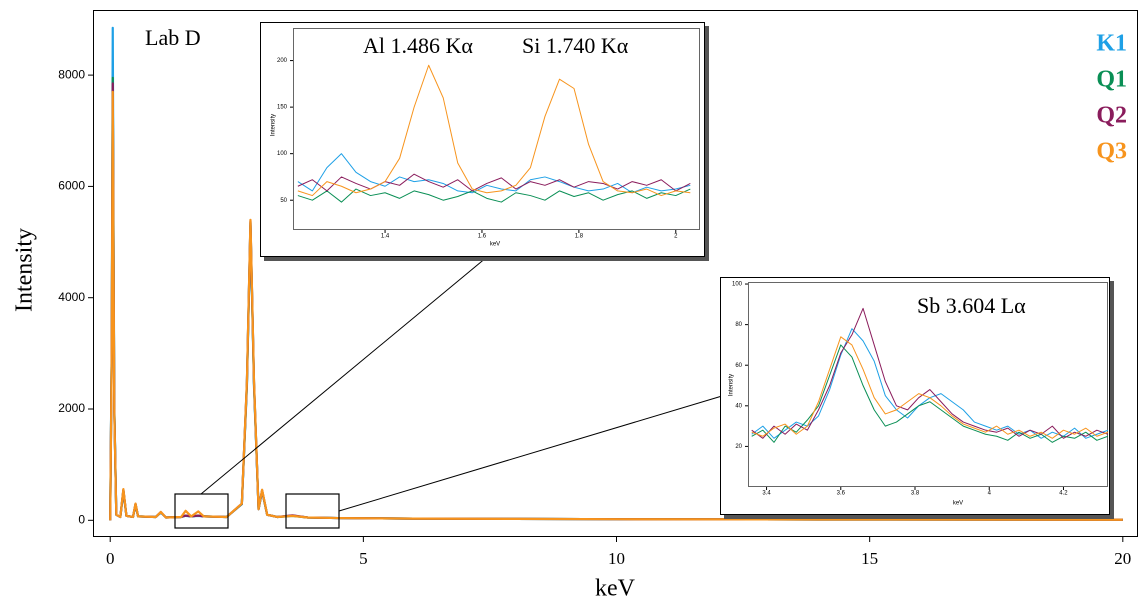 This screenshot has width=1138, height=604. I want to click on y-tick-label: 6000, so click(71, 186).